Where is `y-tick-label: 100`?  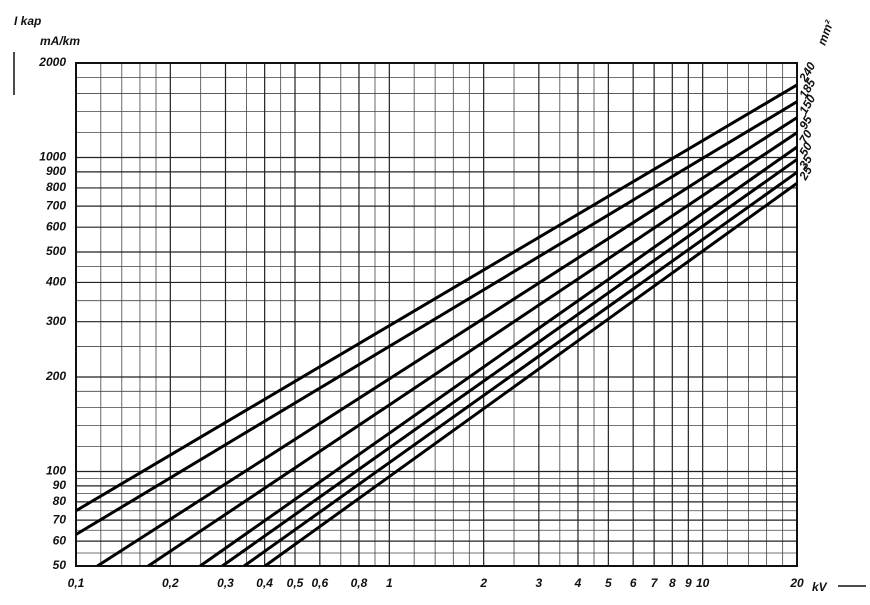
y-tick-label: 100 is located at coordinates (56, 471).